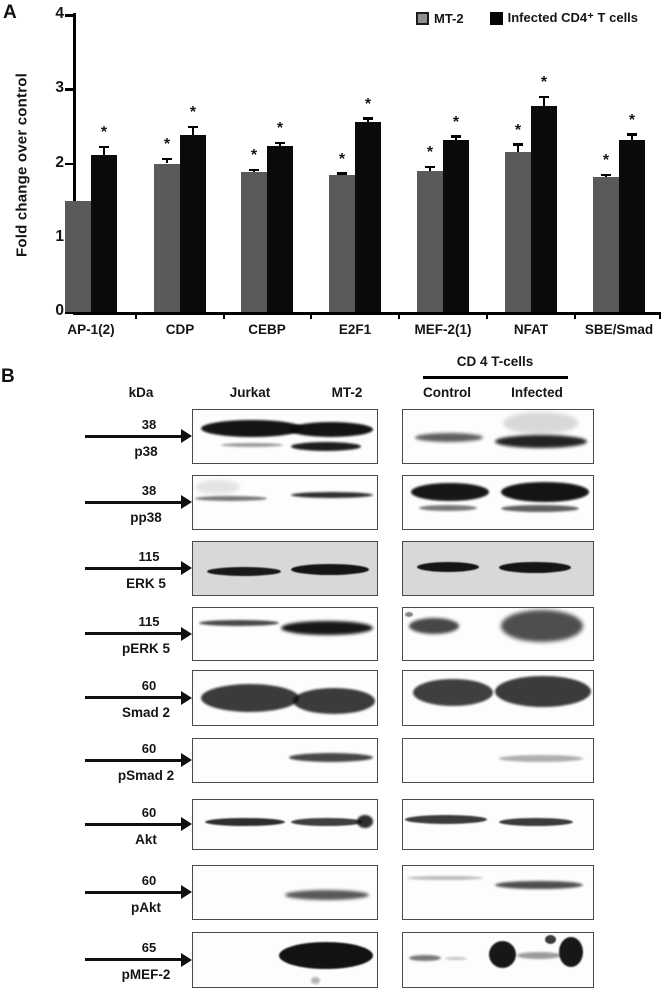 The image size is (665, 992). What do you see at coordinates (149, 748) in the screenshot?
I see `kda-value-psmad-2: 60` at bounding box center [149, 748].